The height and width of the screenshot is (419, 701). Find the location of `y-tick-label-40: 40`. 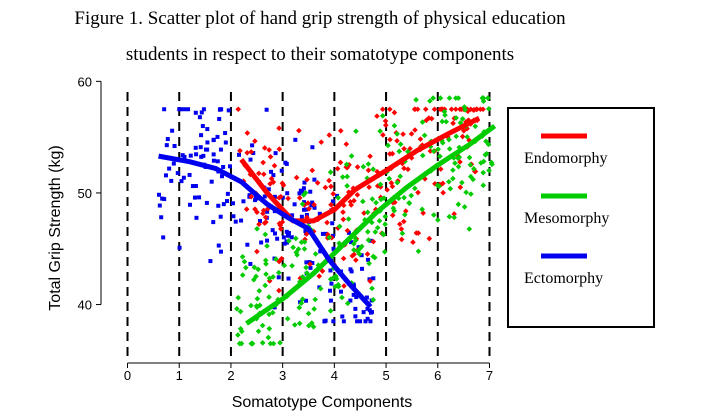

y-tick-label-40: 40 is located at coordinates (85, 305).